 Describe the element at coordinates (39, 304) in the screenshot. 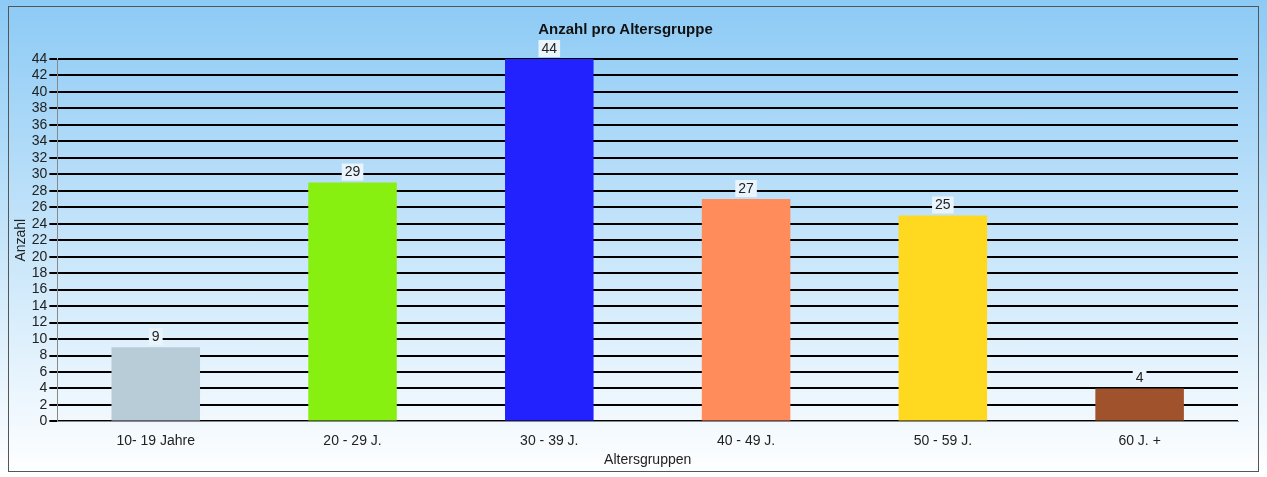

I see `y-tick-label: 14` at that location.